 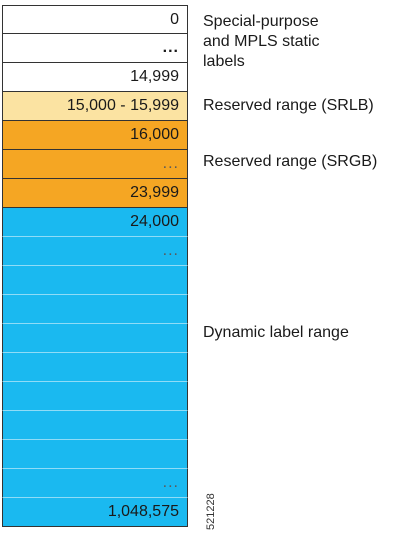 I want to click on range-row: 16,000, so click(x=95, y=135).